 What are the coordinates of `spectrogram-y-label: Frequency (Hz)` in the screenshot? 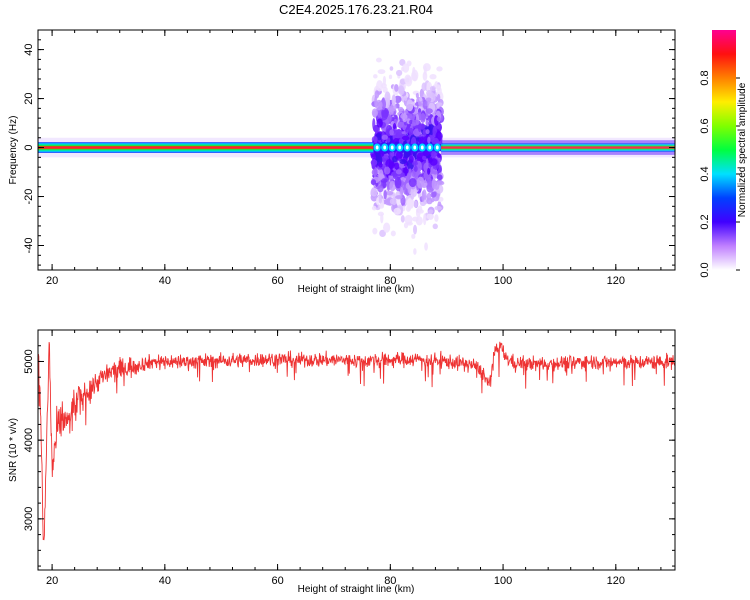 It's located at (13, 150).